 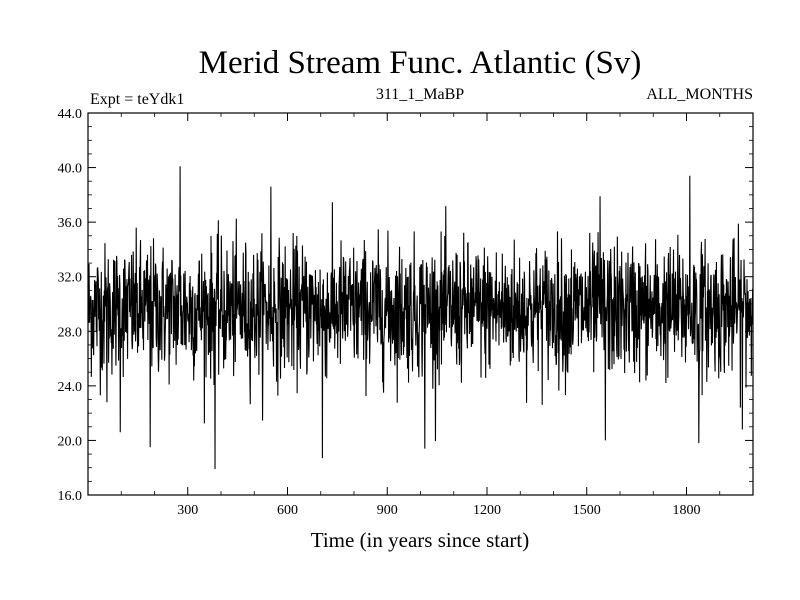 I want to click on y-tick-label: 36.0, so click(x=70, y=223).